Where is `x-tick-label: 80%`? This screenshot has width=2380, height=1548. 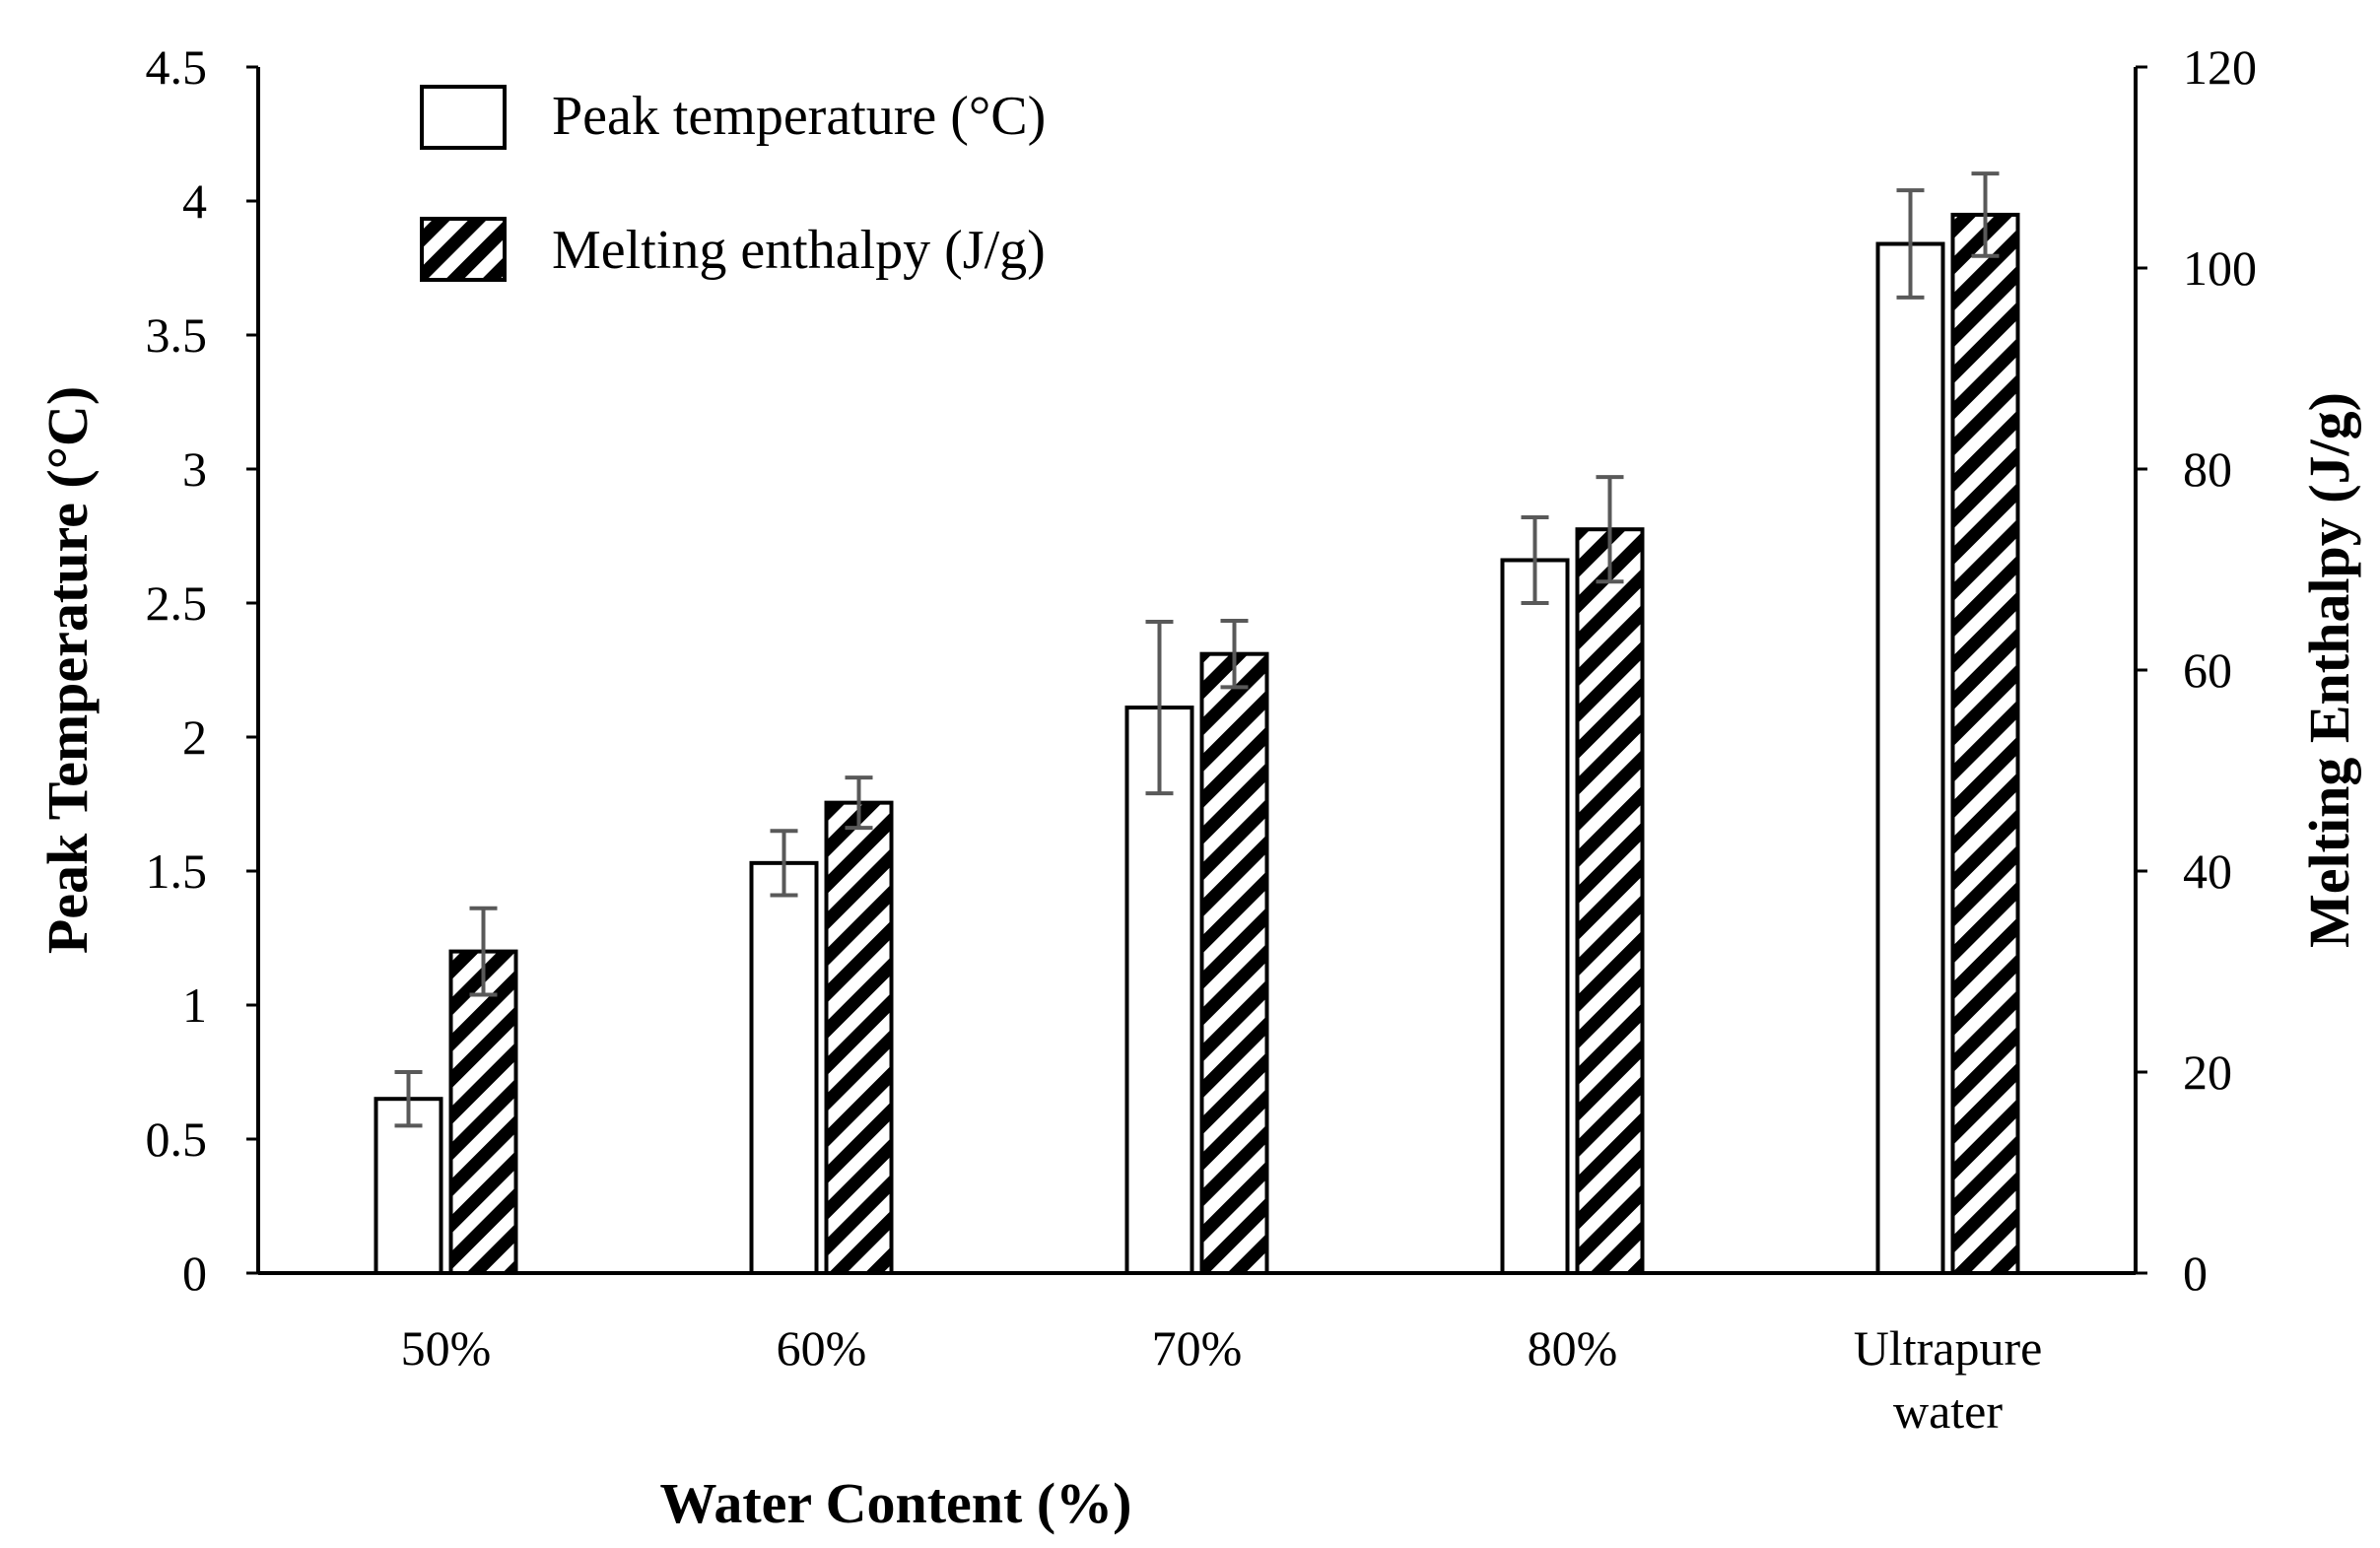 x-tick-label: 80% is located at coordinates (1573, 1348).